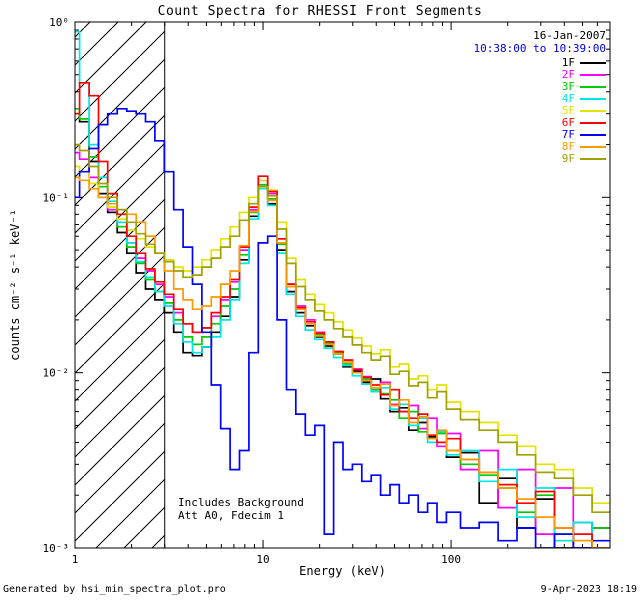 Image resolution: width=640 pixels, height=600 pixels. I want to click on y-tick-label: 10⁻¹, so click(56, 197).